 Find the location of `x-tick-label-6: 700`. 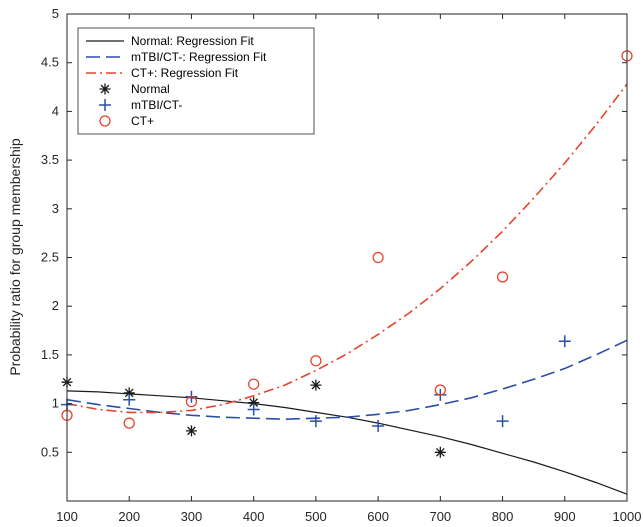

x-tick-label-6: 700 is located at coordinates (440, 516).